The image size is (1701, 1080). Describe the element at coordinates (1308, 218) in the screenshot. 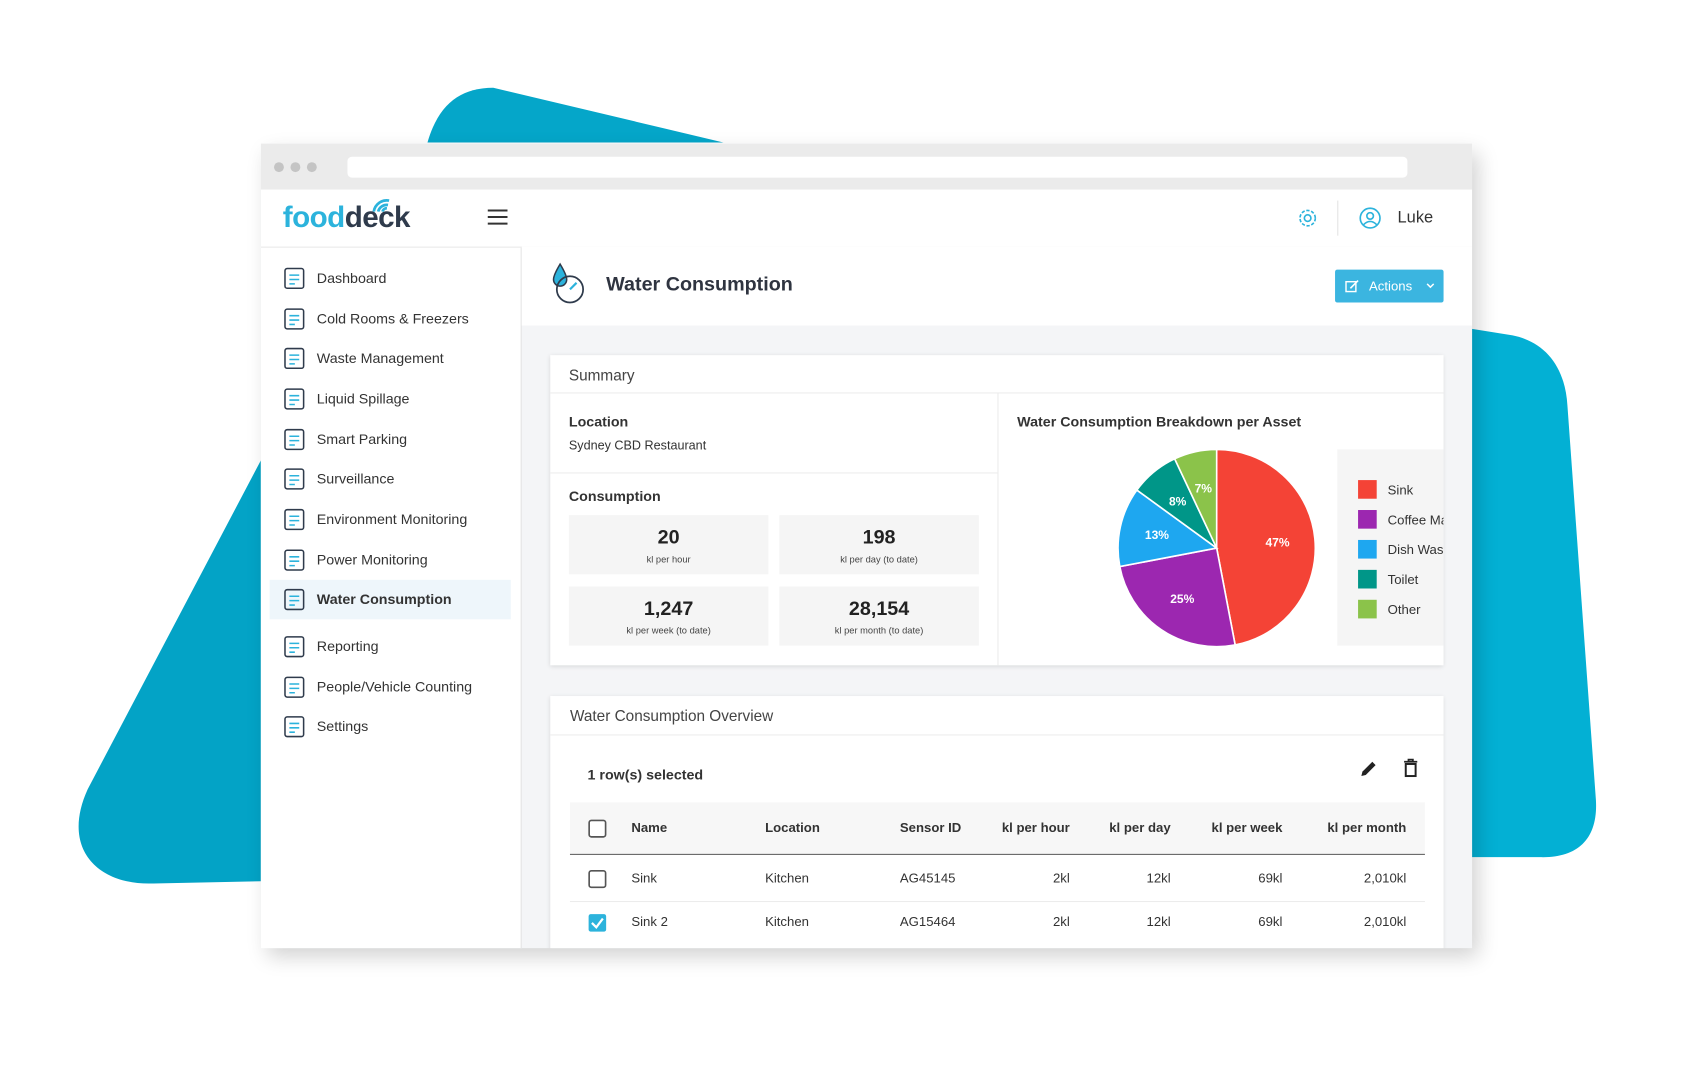

I see `settings-button` at that location.